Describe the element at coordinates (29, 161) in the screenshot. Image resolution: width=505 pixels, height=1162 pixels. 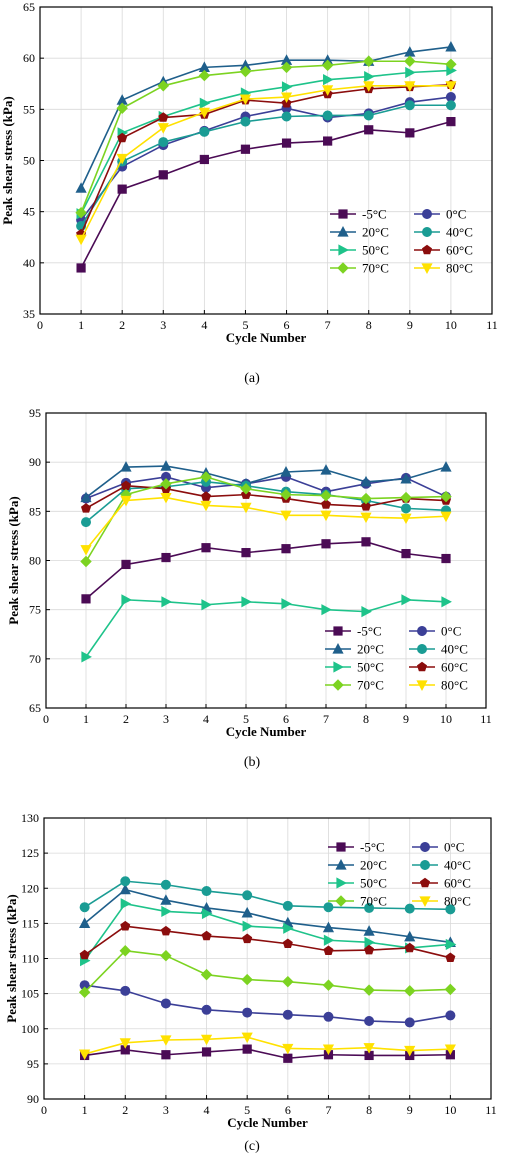
I see `y-tick-label: 50` at that location.